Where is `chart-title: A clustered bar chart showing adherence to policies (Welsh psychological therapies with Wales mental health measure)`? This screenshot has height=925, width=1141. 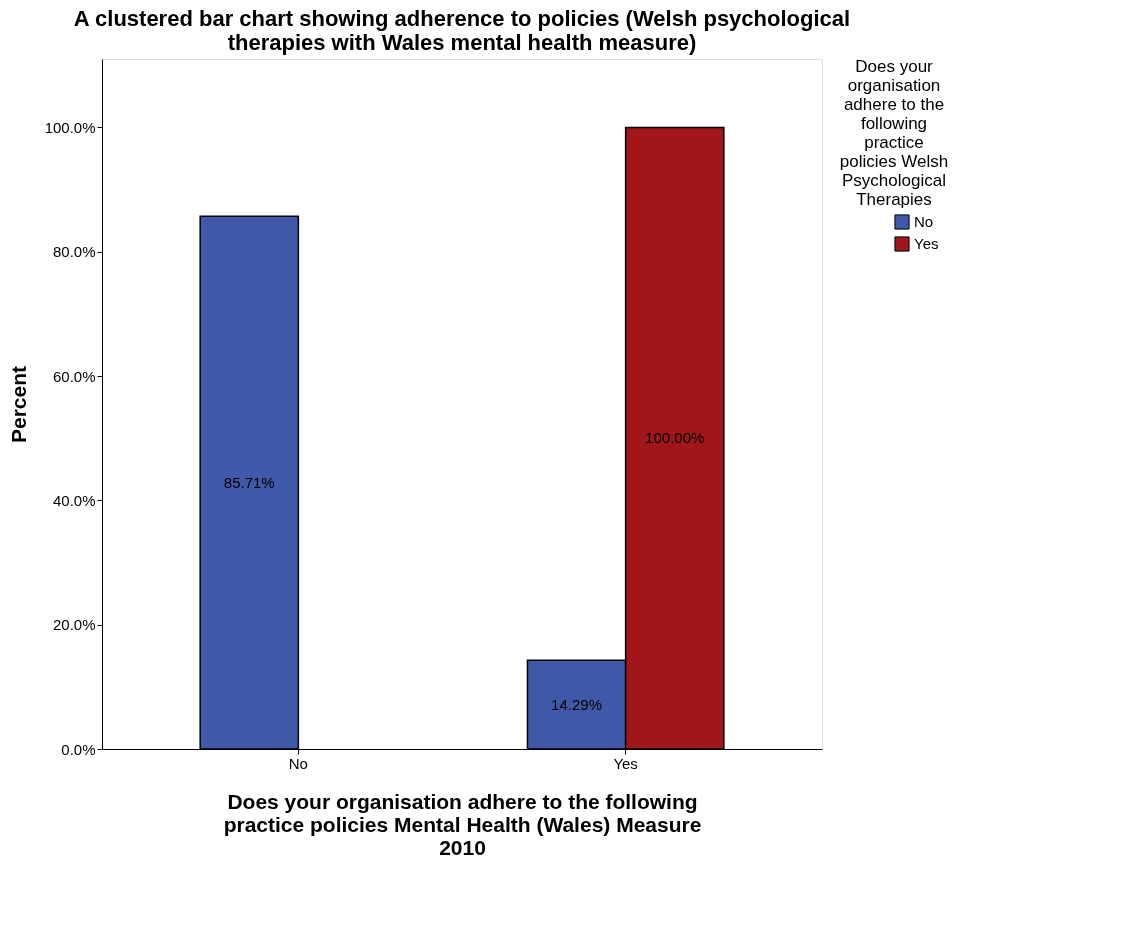
chart-title: A clustered bar chart showing adherence to policies (Welsh psychological therapies with Wales mental health measure) is located at coordinates (462, 30).